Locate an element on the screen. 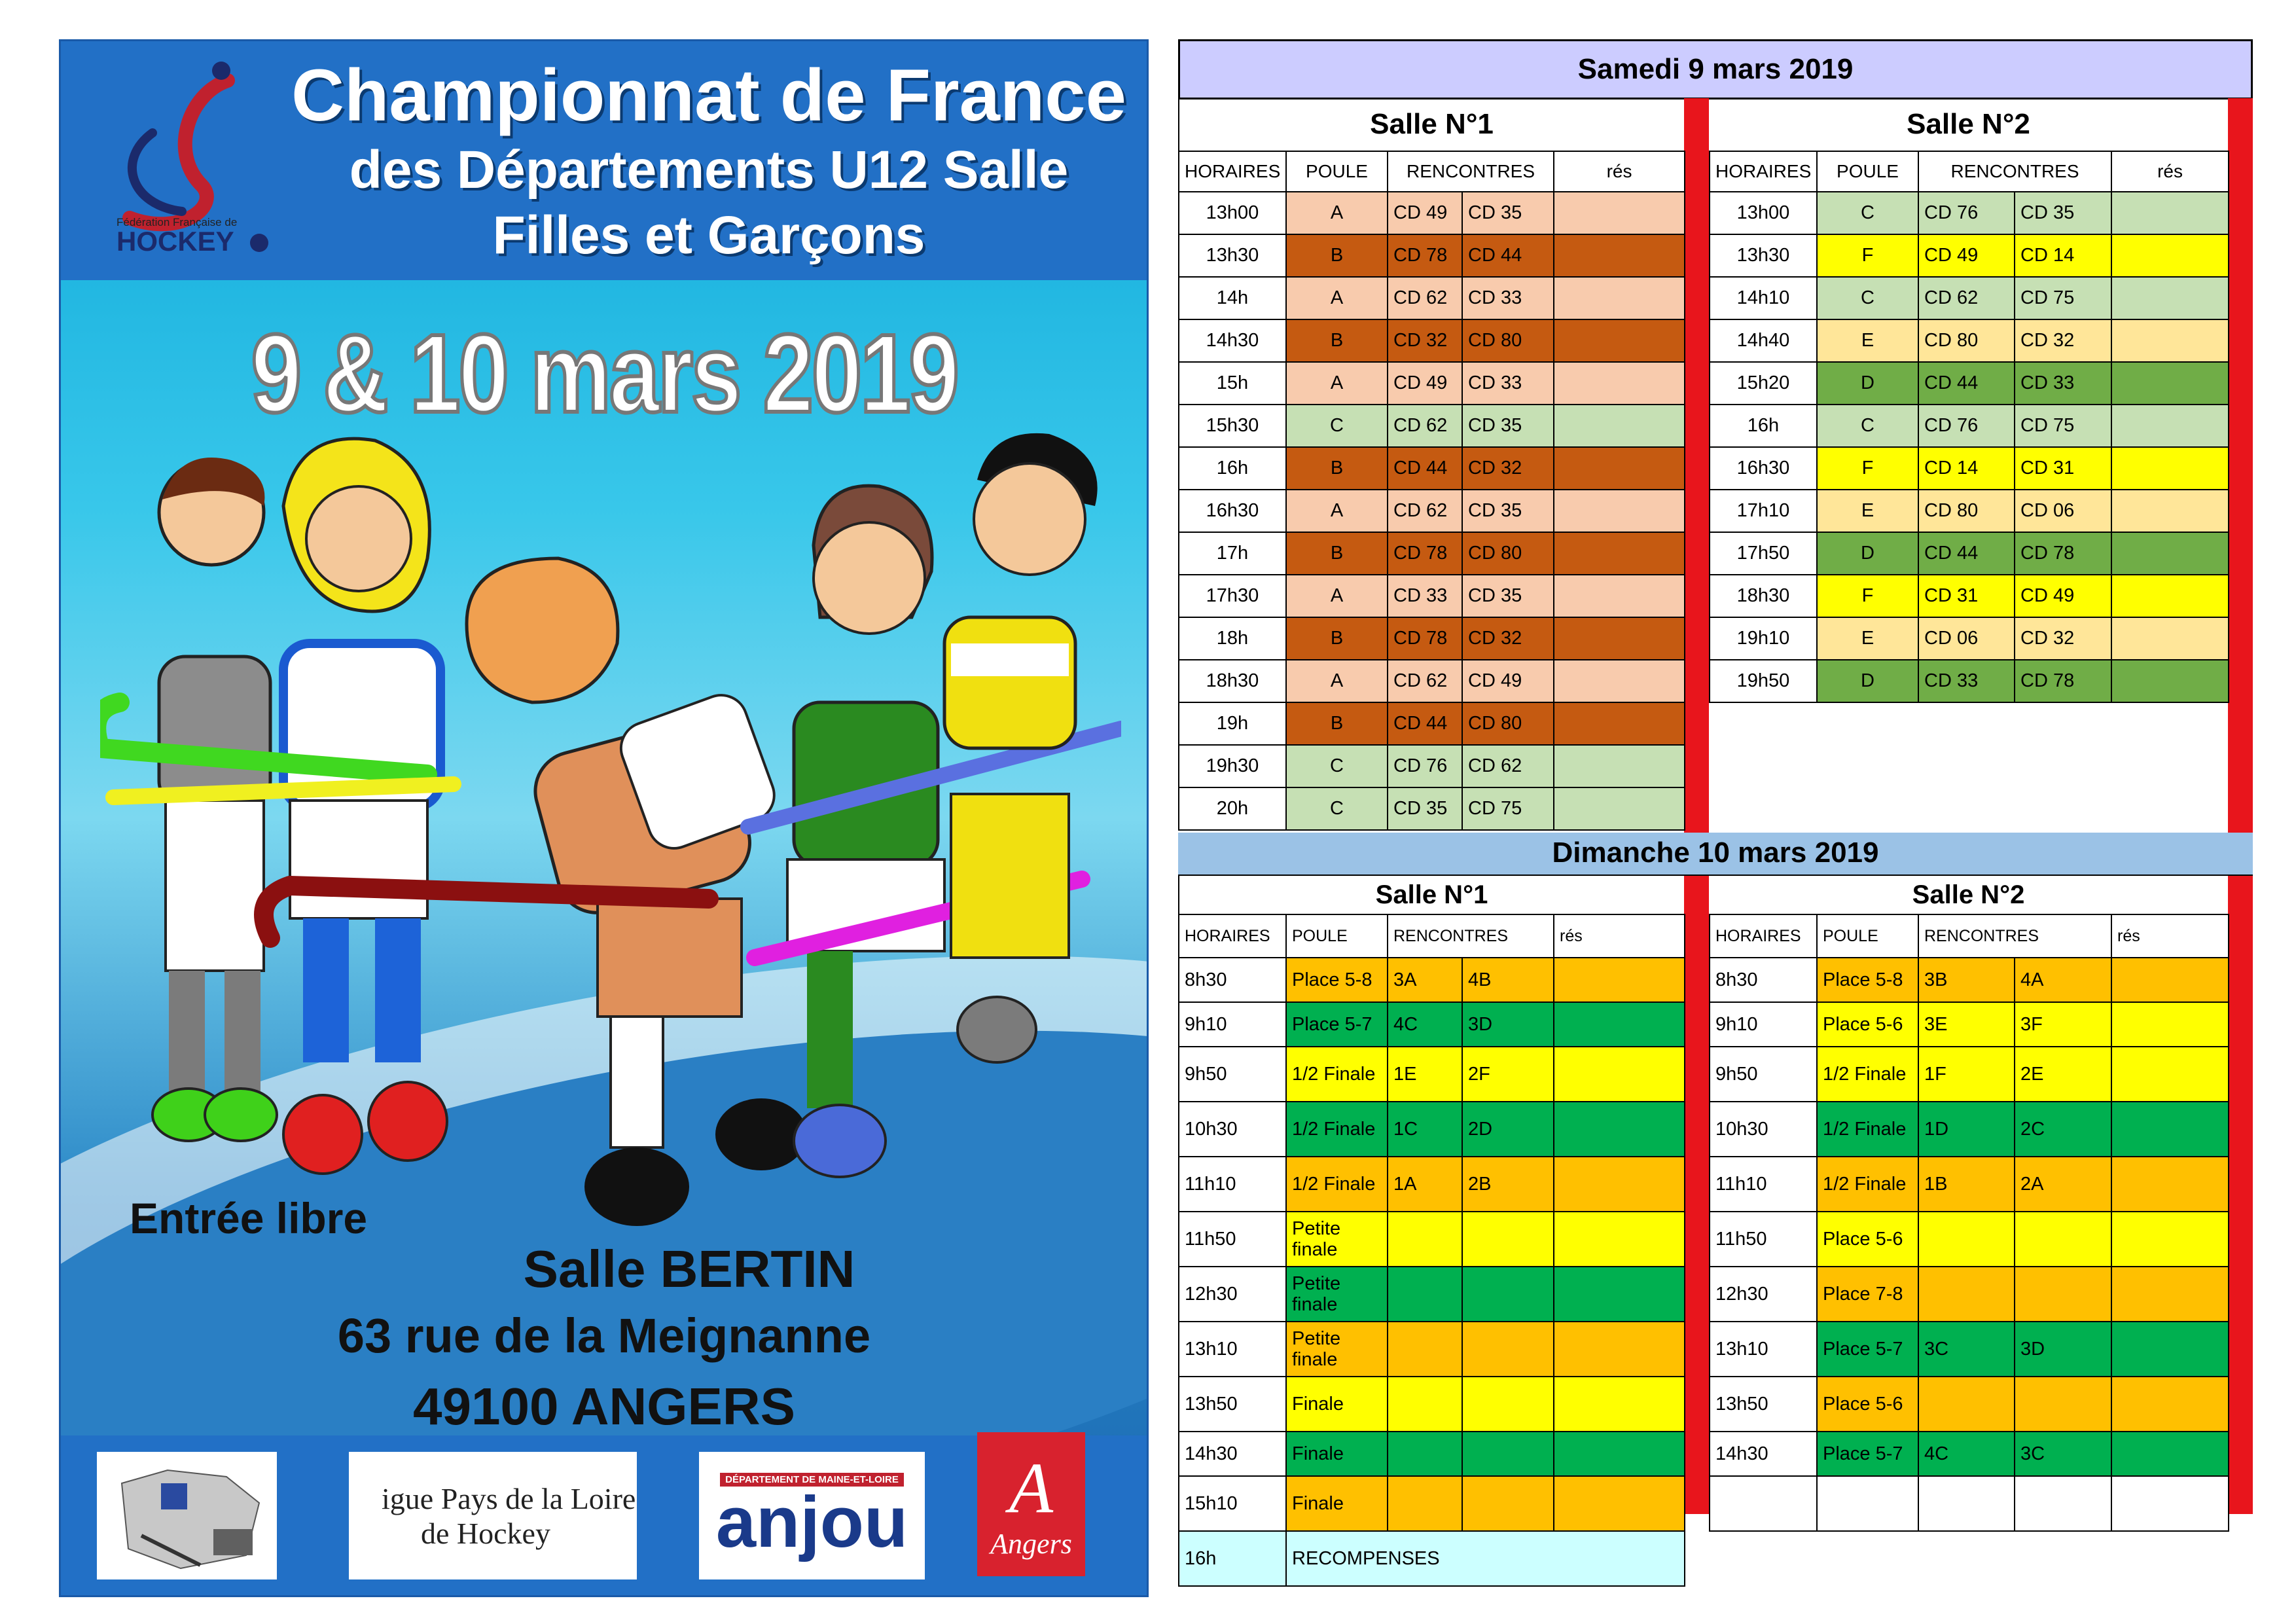  cell-poule: E is located at coordinates (1868, 638).